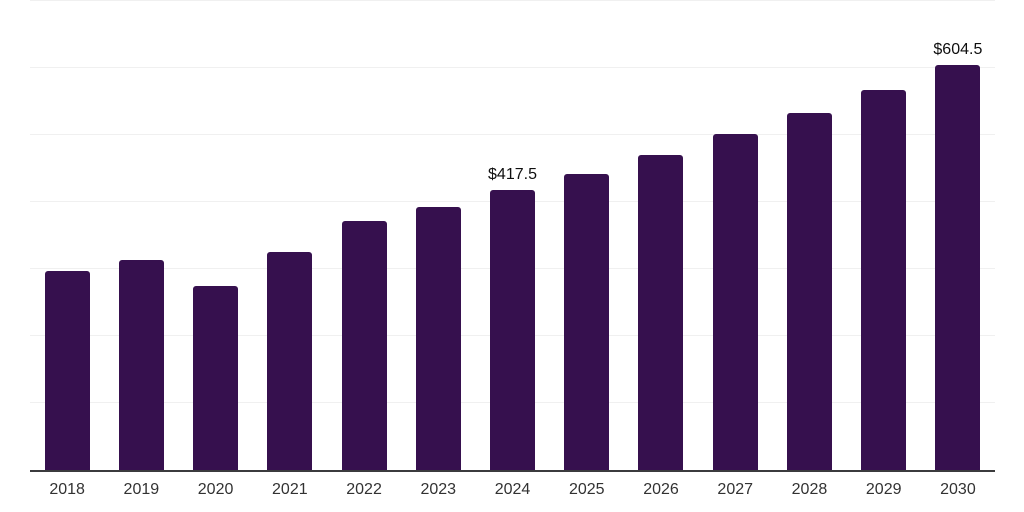  What do you see at coordinates (364, 489) in the screenshot?
I see `x-tick-2022: 2022` at bounding box center [364, 489].